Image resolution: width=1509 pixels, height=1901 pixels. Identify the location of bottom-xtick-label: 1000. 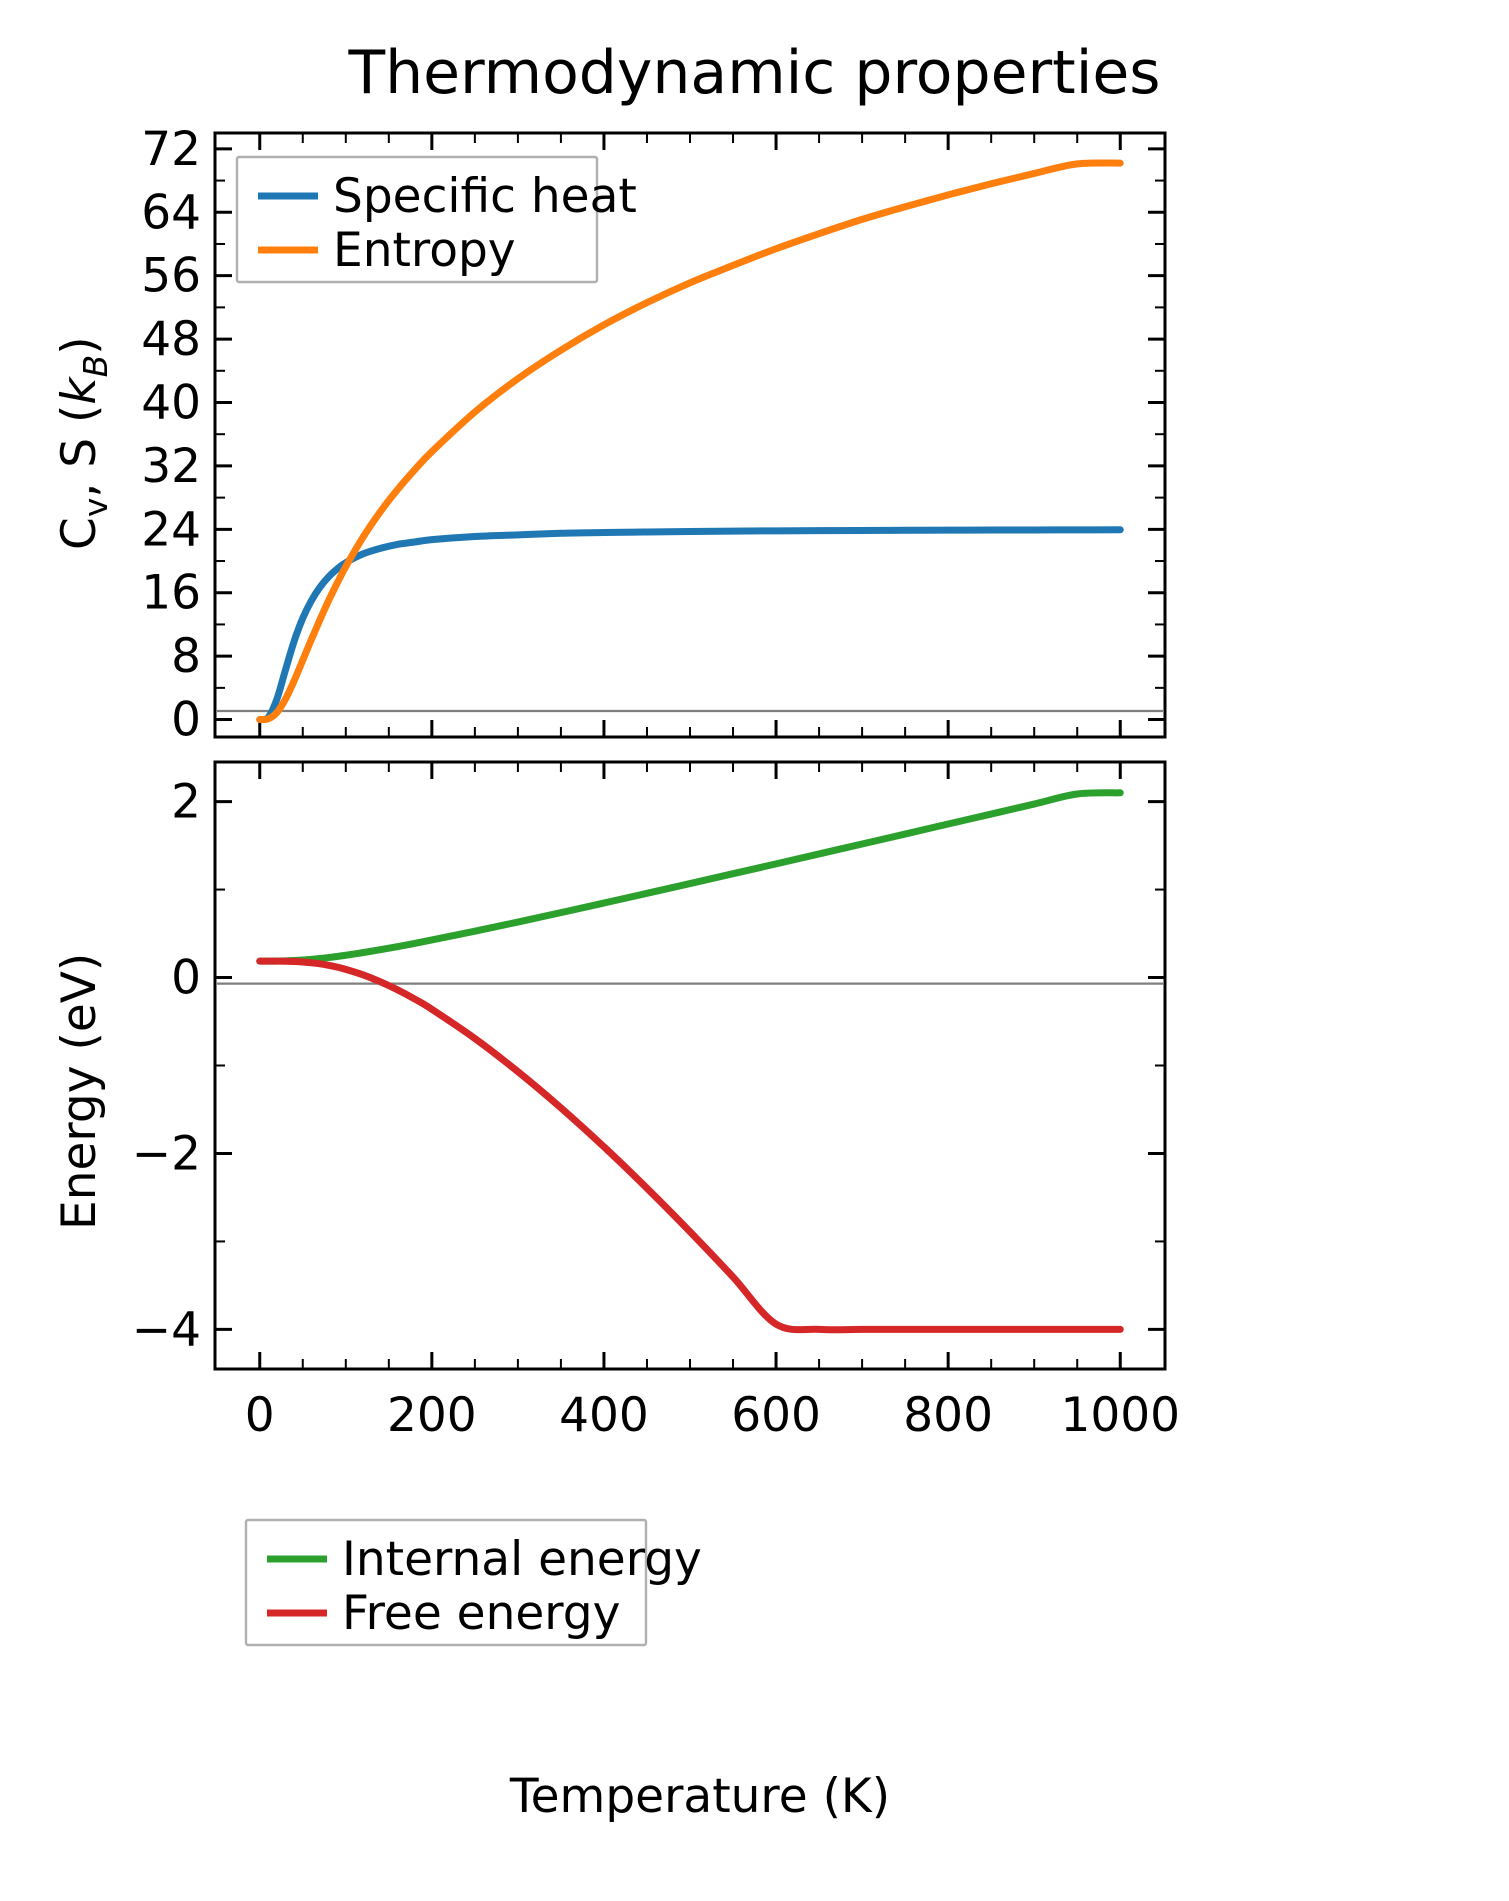
(1120, 1415).